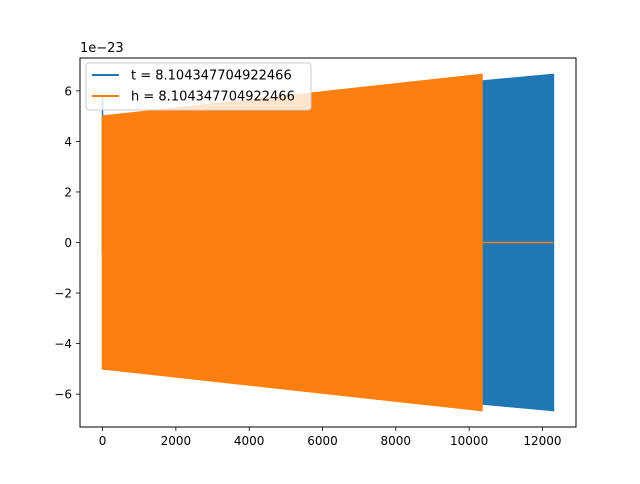  I want to click on x-tick-label: 10000, so click(469, 441).